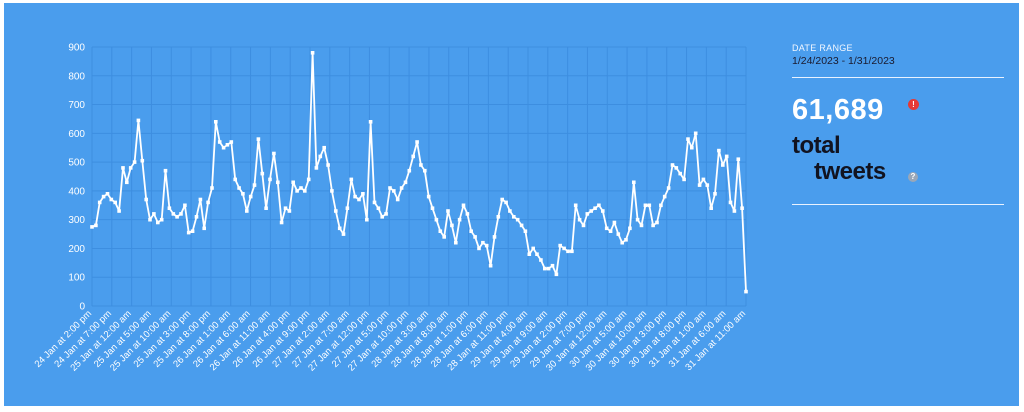 The height and width of the screenshot is (412, 1024). Describe the element at coordinates (898, 77) in the screenshot. I see `divider-top` at that location.